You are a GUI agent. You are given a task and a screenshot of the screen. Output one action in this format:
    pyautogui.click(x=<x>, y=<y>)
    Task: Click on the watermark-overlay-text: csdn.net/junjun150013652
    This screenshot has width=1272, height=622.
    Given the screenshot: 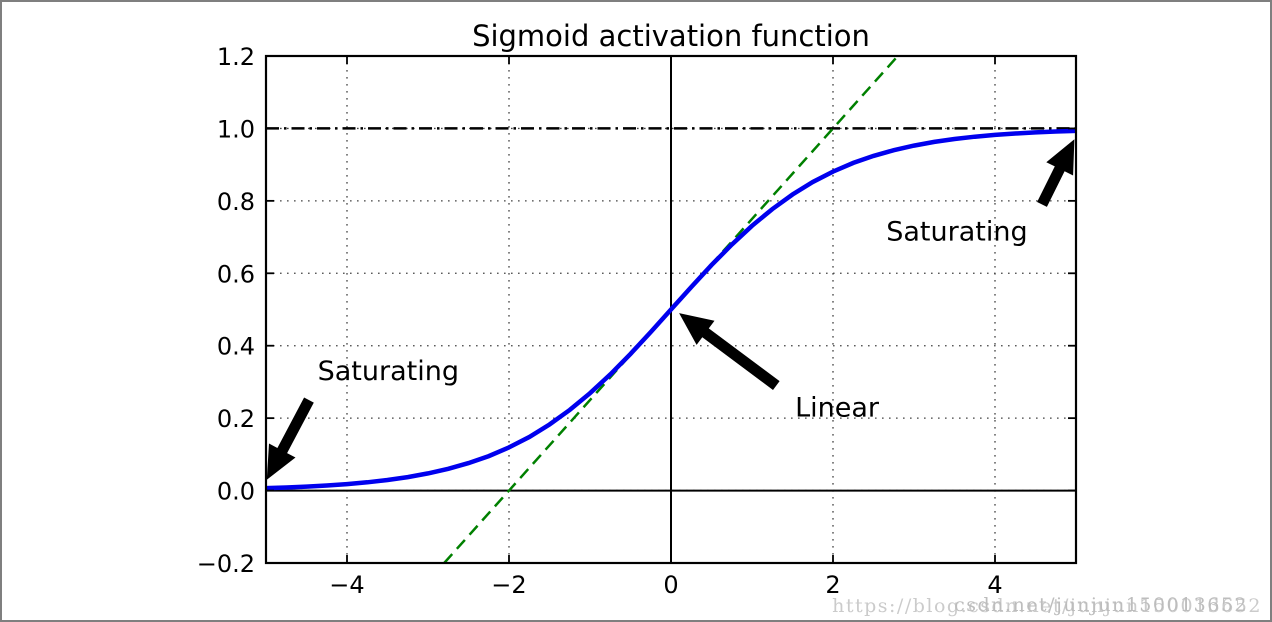 What is the action you would take?
    pyautogui.click(x=1101, y=605)
    